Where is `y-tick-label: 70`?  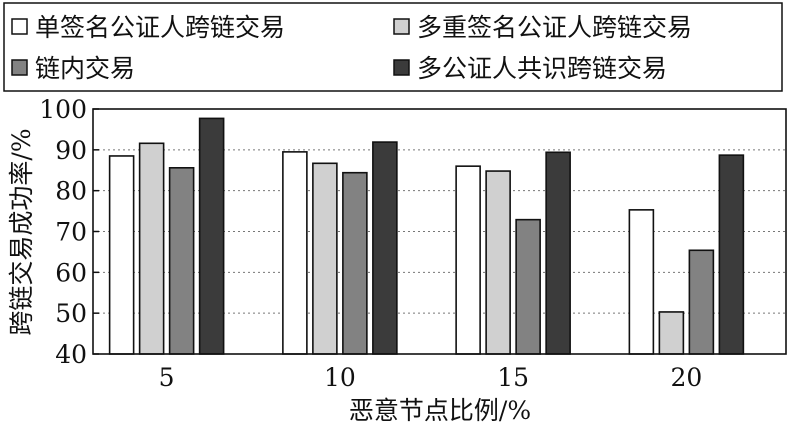 y-tick-label: 70 is located at coordinates (71, 232).